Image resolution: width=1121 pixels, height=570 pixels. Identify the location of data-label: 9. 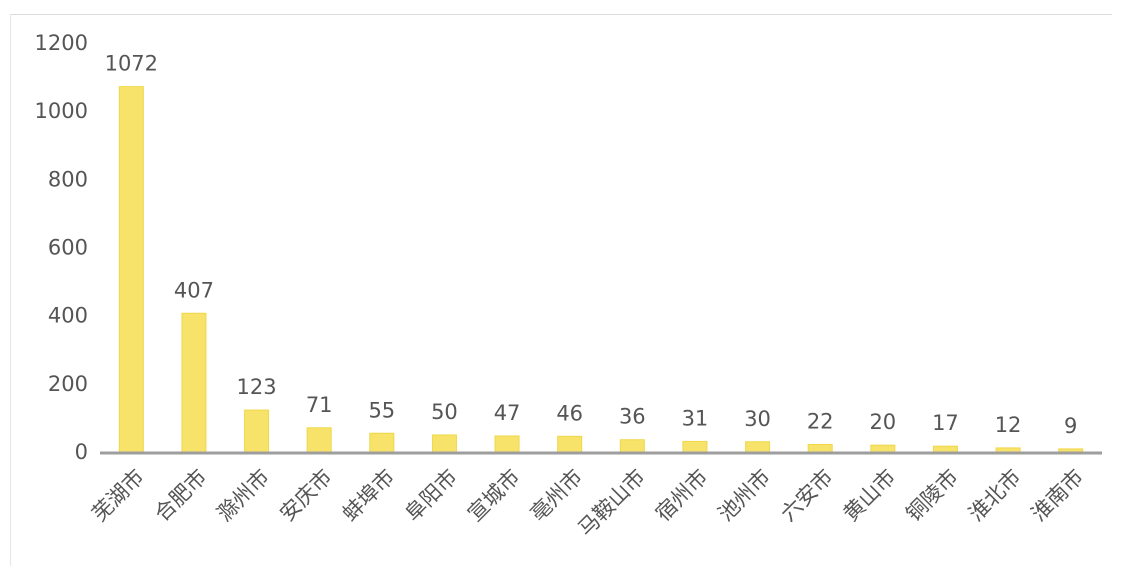
(1070, 426).